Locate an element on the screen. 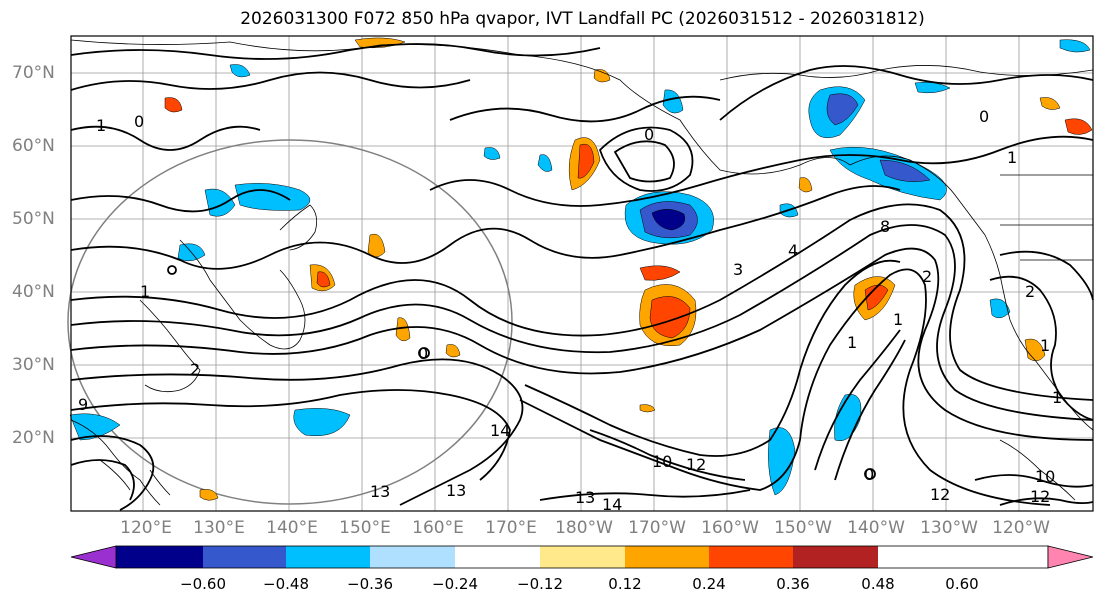  colorbar is located at coordinates (582, 557).